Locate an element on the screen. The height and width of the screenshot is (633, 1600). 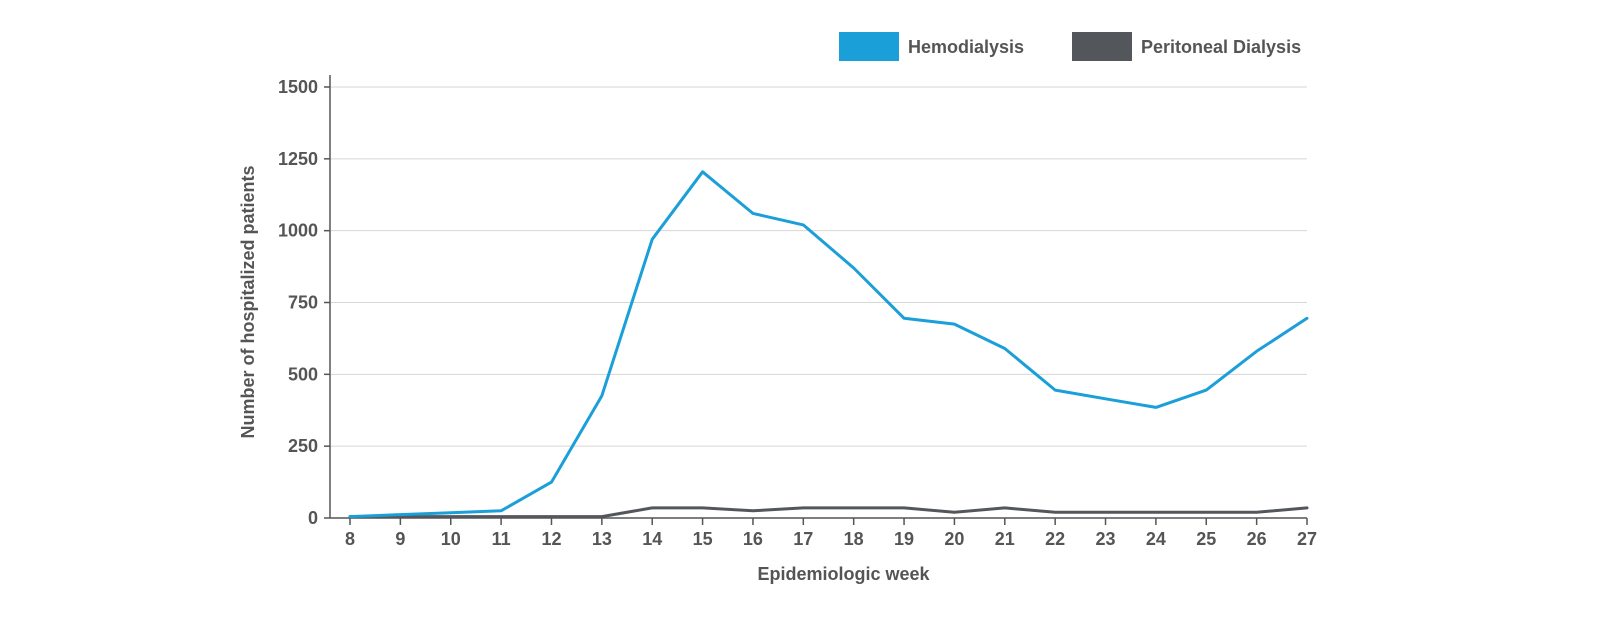
x-tick-label: 14 is located at coordinates (652, 539).